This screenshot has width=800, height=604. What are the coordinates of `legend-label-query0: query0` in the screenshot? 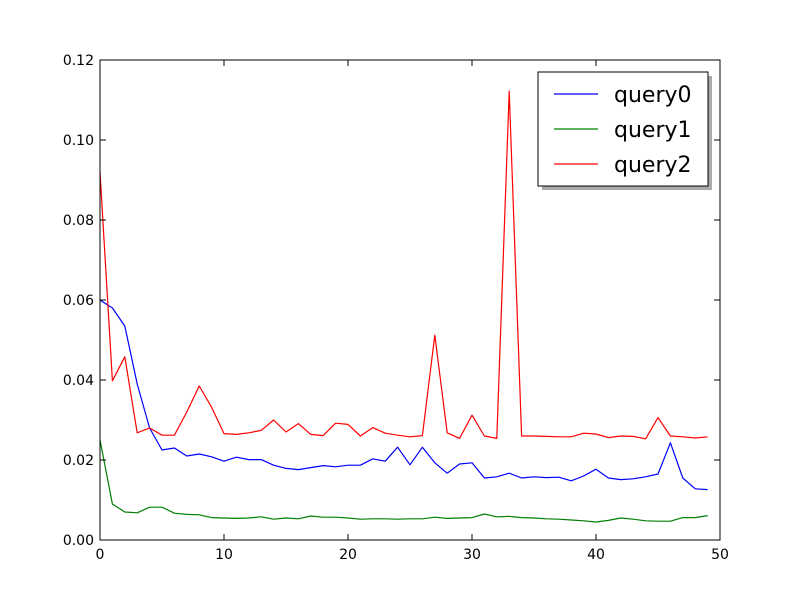 It's located at (653, 95).